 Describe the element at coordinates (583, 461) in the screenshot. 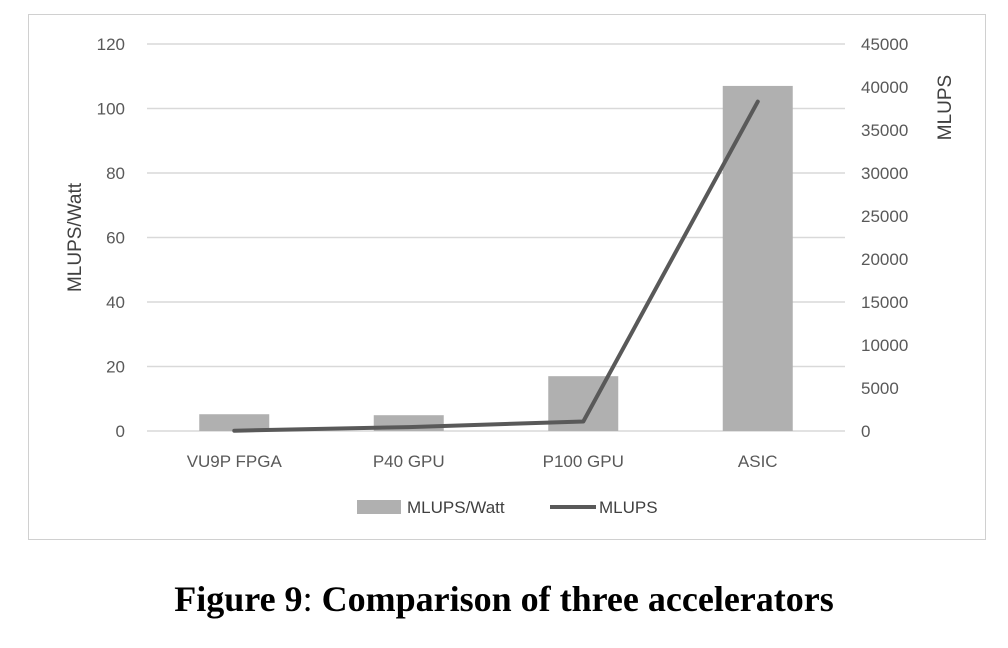

I see `x-tick-label: P100 GPU` at that location.